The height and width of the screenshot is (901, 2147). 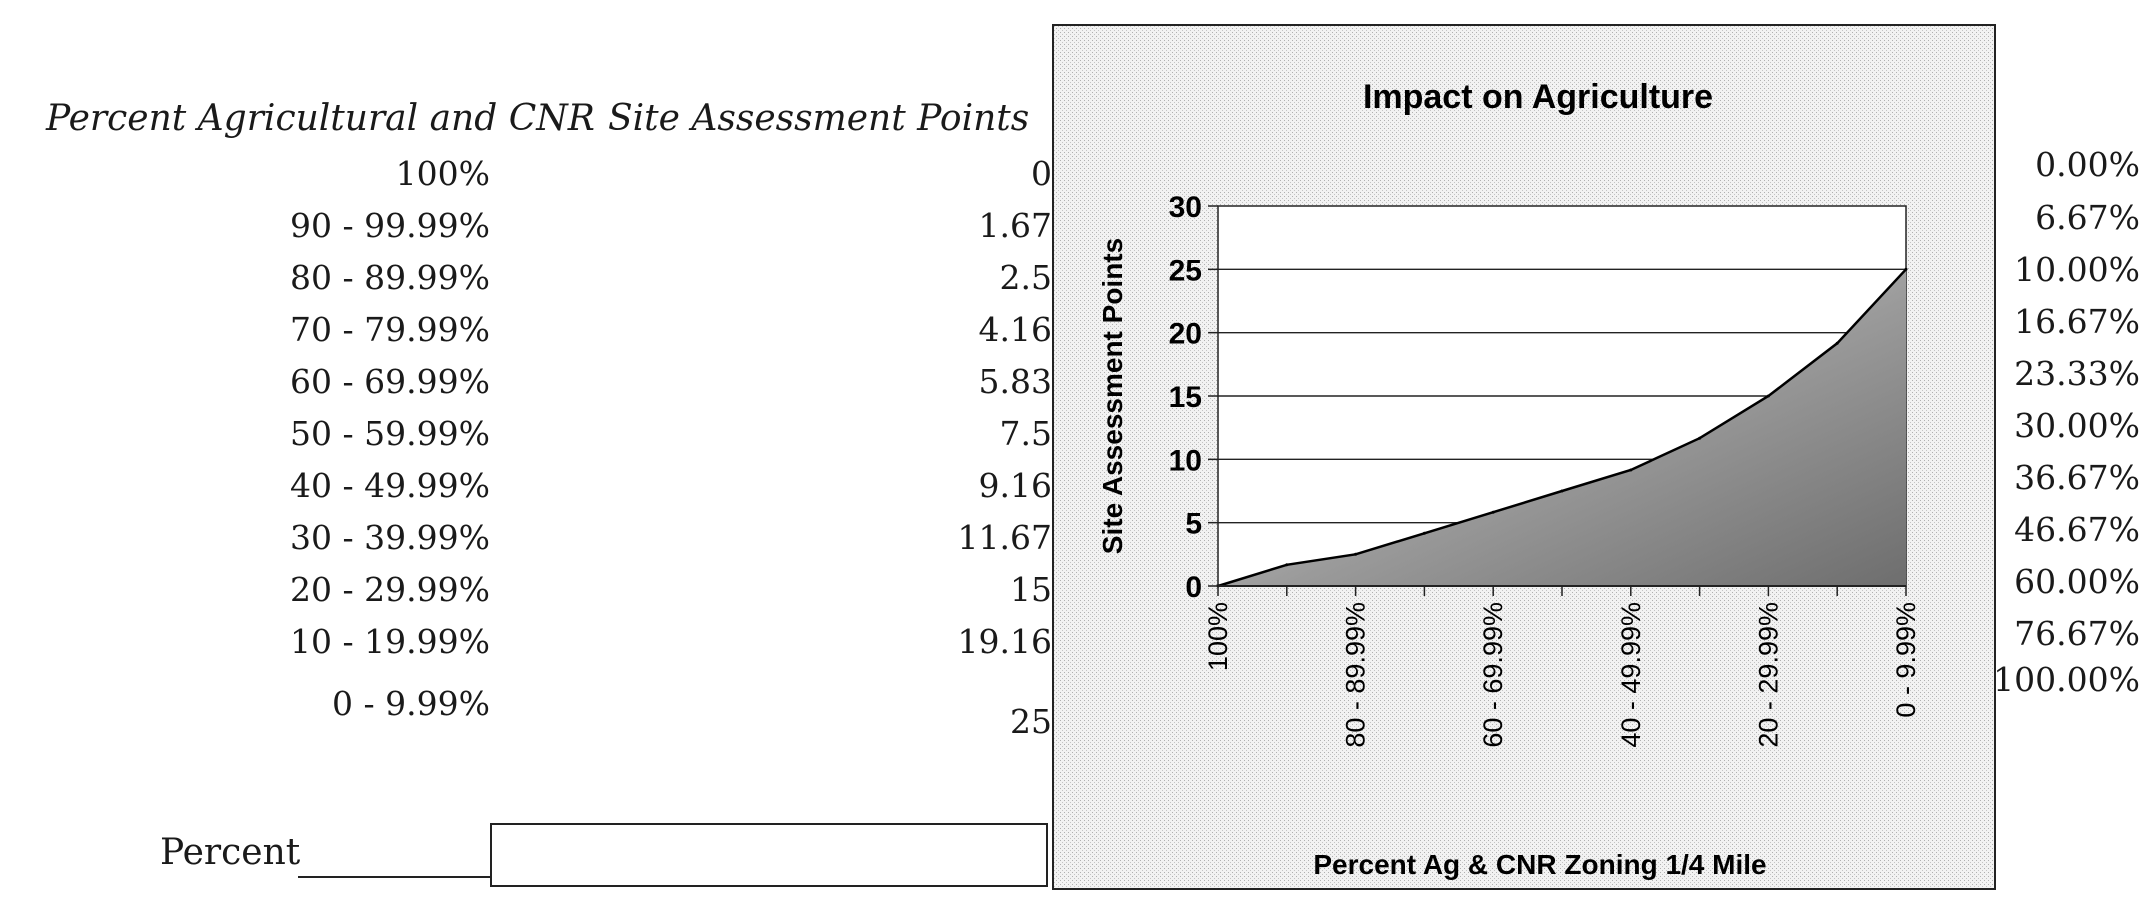 I want to click on percent-value: 46.67%, so click(x=2077, y=529).